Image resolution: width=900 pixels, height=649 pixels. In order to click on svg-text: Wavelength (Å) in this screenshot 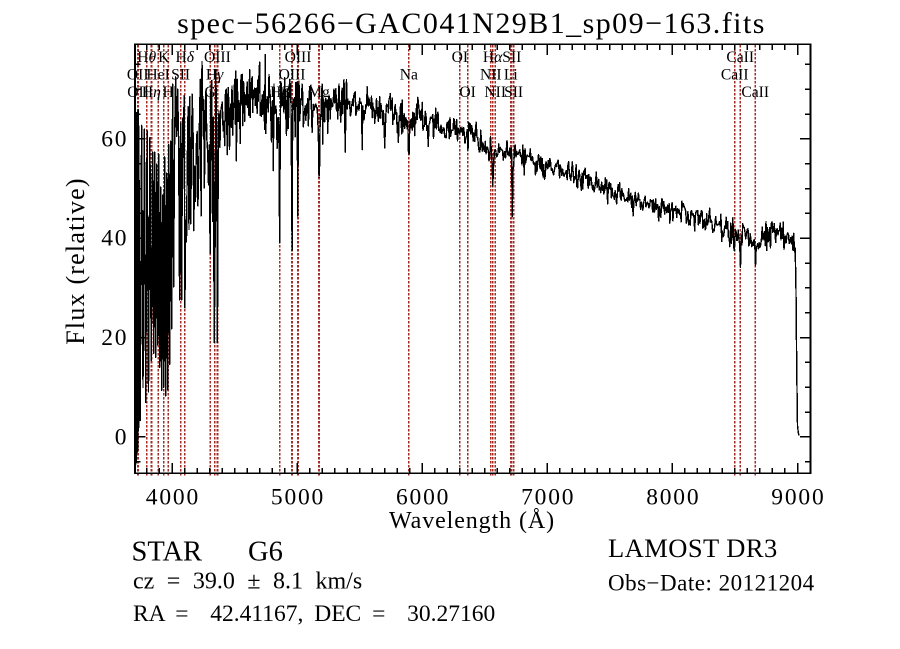, I will do `click(472, 521)`.